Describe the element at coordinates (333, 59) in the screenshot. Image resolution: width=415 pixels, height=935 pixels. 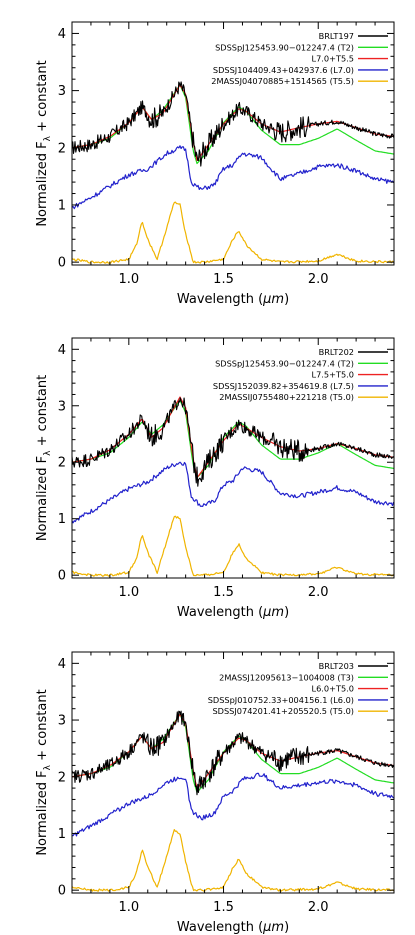
I see `legend-label: L7.0+T5.5` at that location.